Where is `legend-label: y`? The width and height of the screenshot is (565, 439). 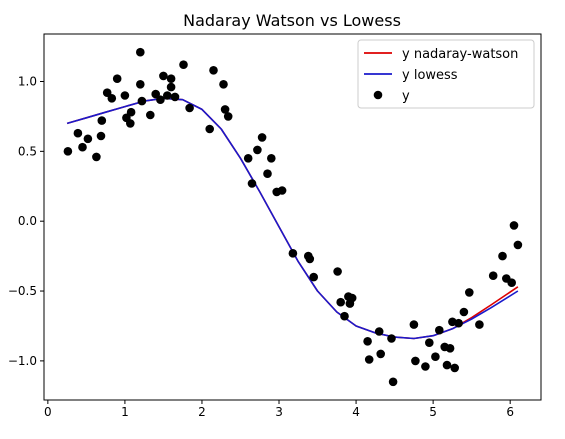
legend-label: y is located at coordinates (406, 96).